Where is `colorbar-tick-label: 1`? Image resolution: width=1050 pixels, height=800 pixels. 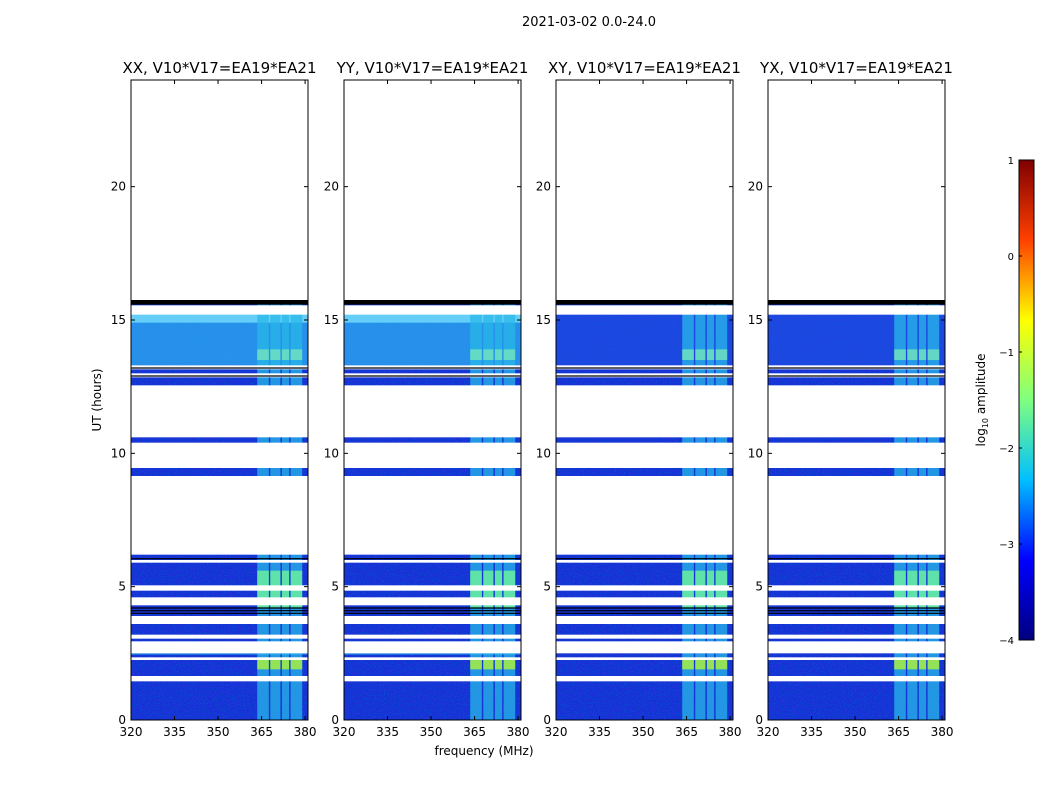
colorbar-tick-label: 1 is located at coordinates (1011, 161).